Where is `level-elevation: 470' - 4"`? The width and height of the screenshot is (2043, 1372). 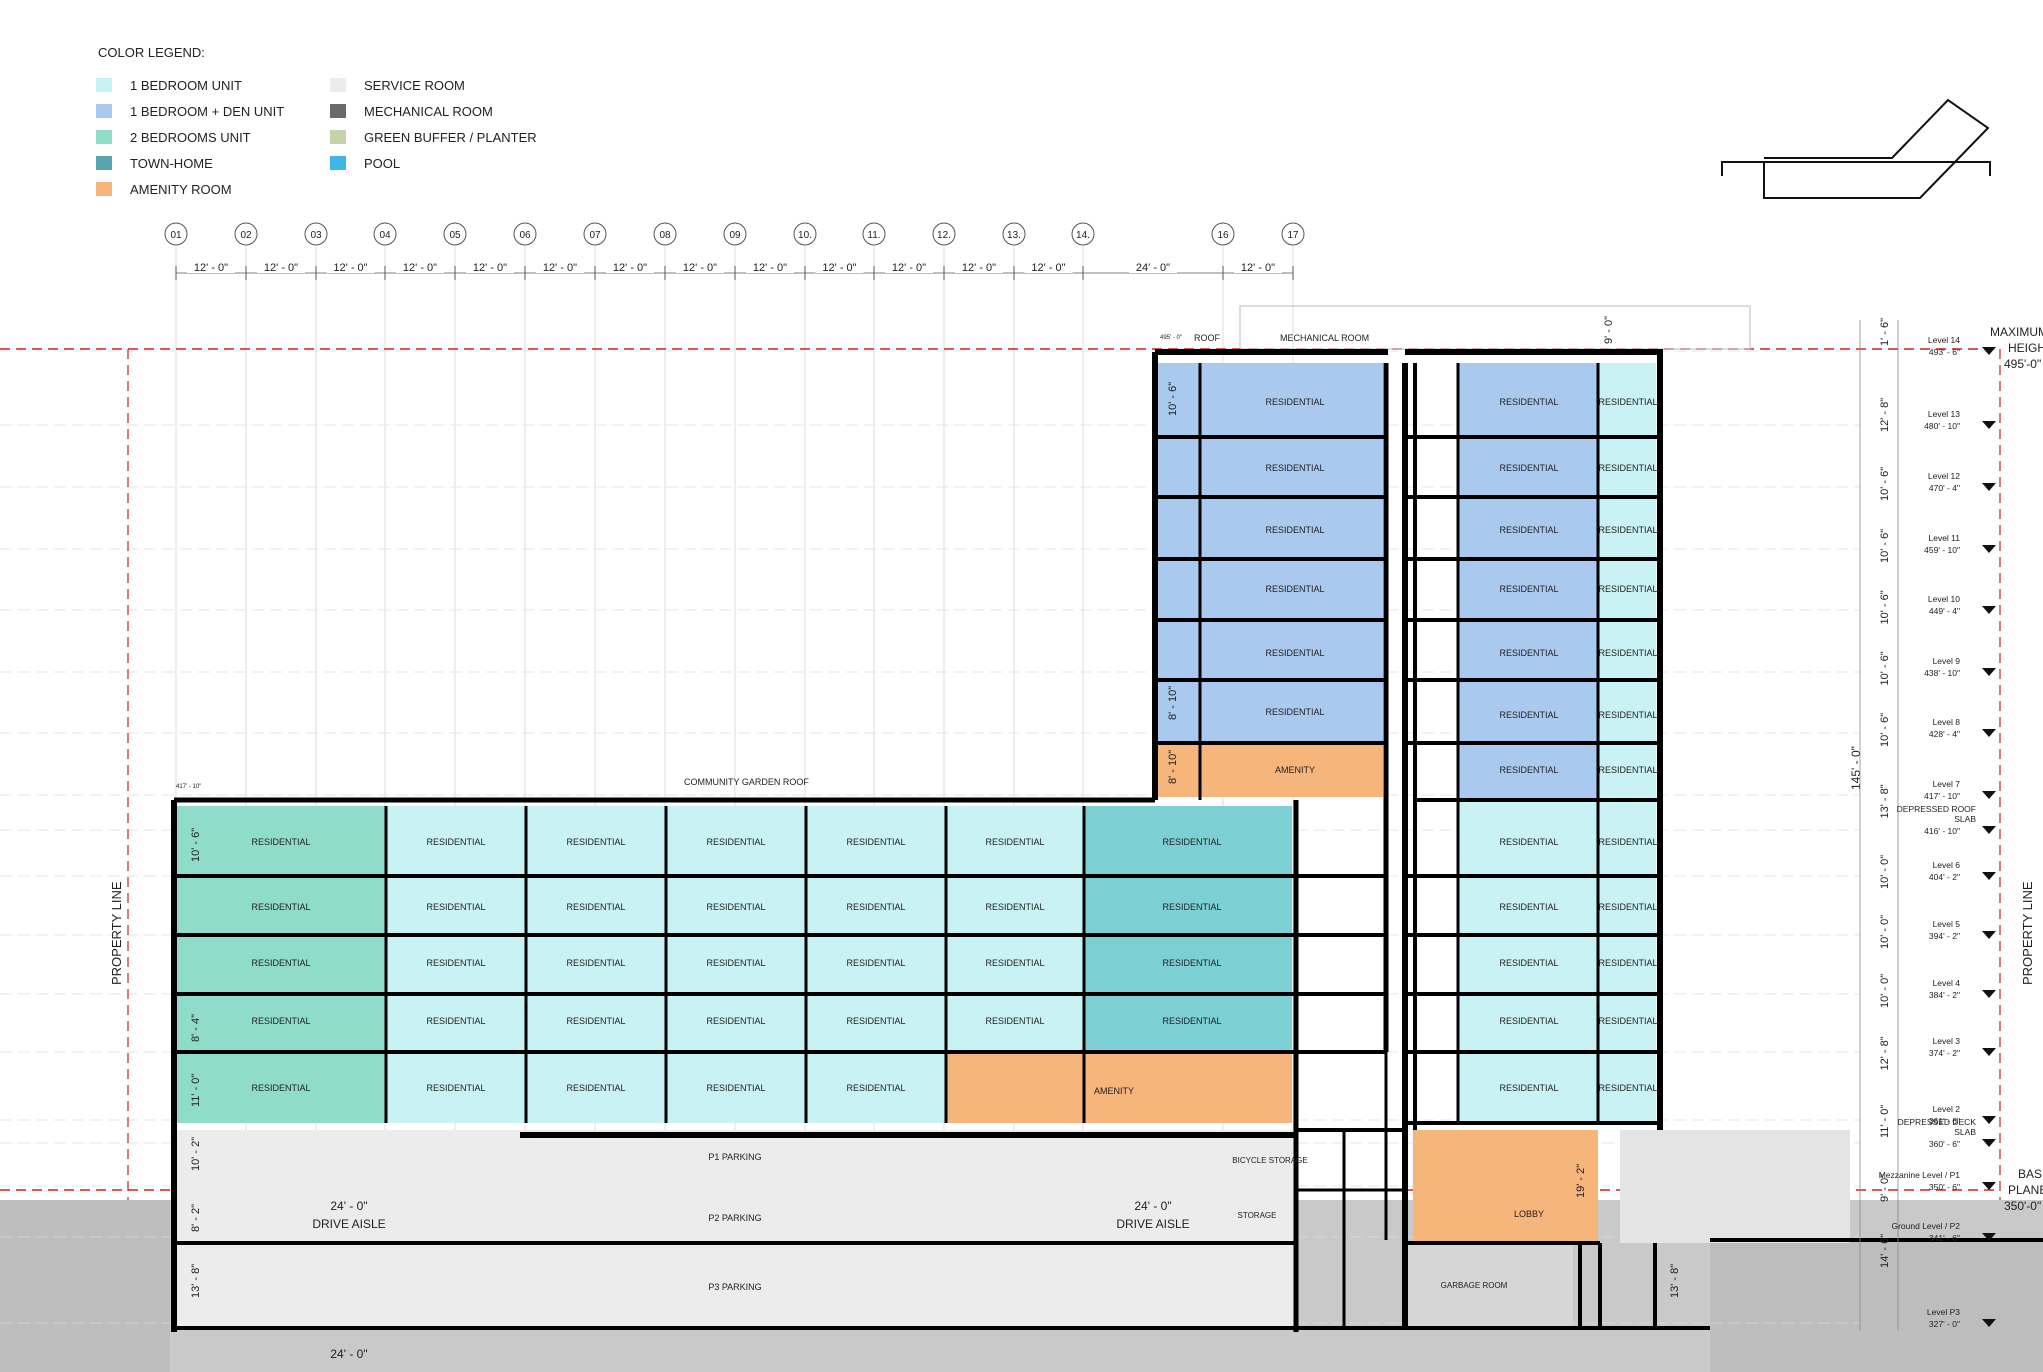
level-elevation: 470' - 4" is located at coordinates (1944, 488).